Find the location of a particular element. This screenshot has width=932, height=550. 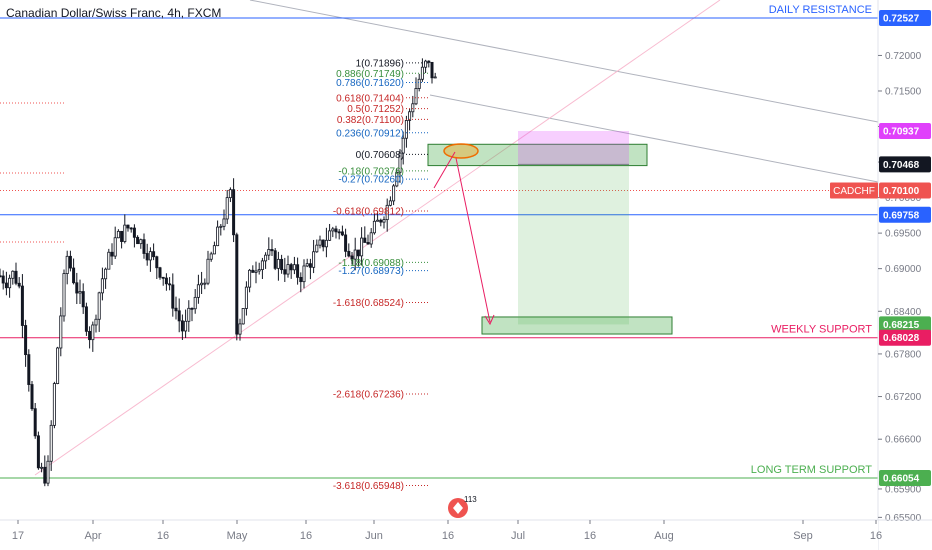

fib-label: 0.236(0.70912) is located at coordinates (370, 133).